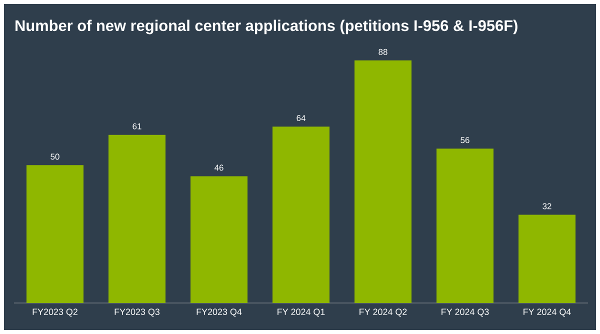 The height and width of the screenshot is (334, 600). I want to click on data-label: 46, so click(219, 167).